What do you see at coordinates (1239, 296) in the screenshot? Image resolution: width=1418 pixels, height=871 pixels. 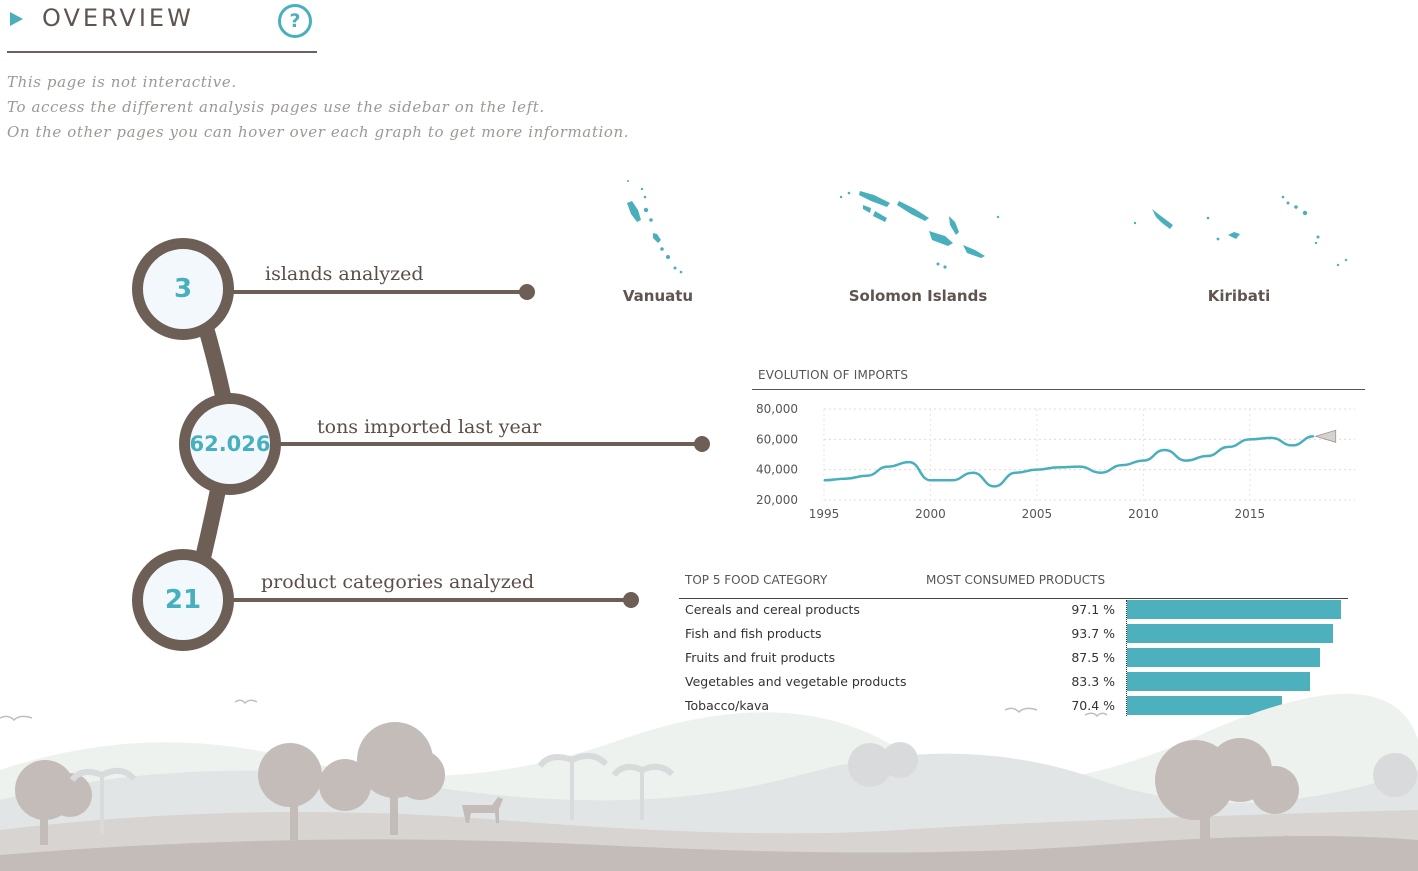 I see `island-label-kiribati: Kiribati` at bounding box center [1239, 296].